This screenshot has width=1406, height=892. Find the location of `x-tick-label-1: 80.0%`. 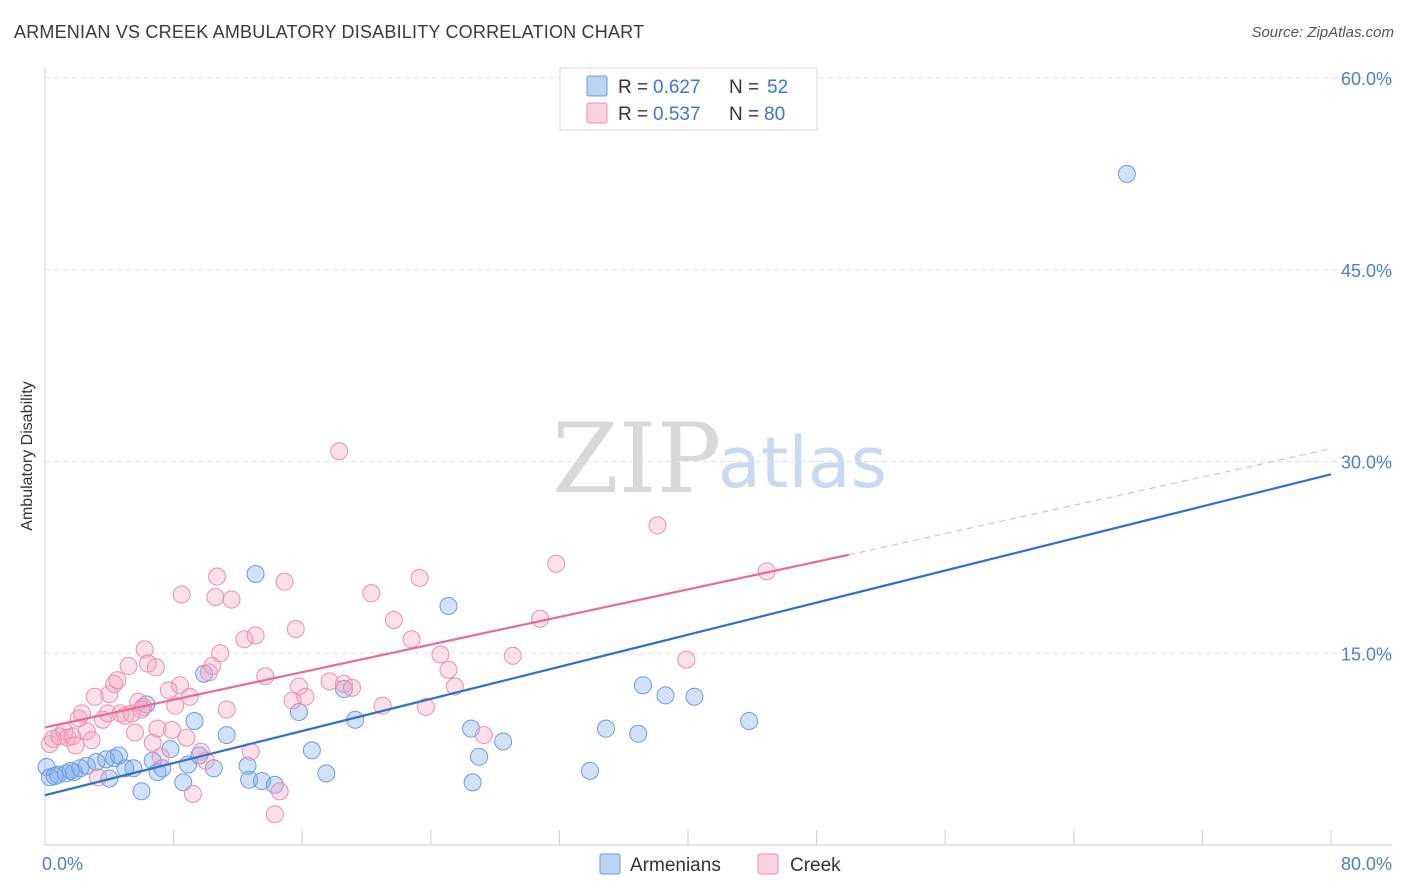

x-tick-label-1: 80.0% is located at coordinates (1366, 864).